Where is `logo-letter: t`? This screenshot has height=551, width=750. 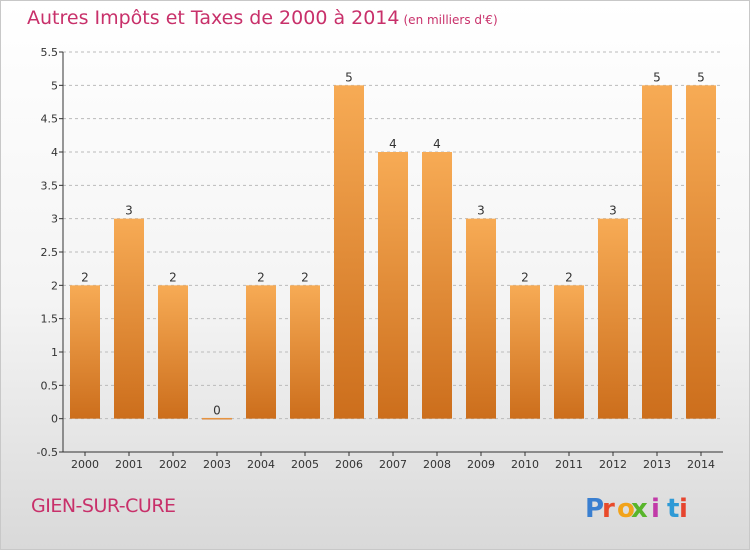 logo-letter: t is located at coordinates (673, 509).